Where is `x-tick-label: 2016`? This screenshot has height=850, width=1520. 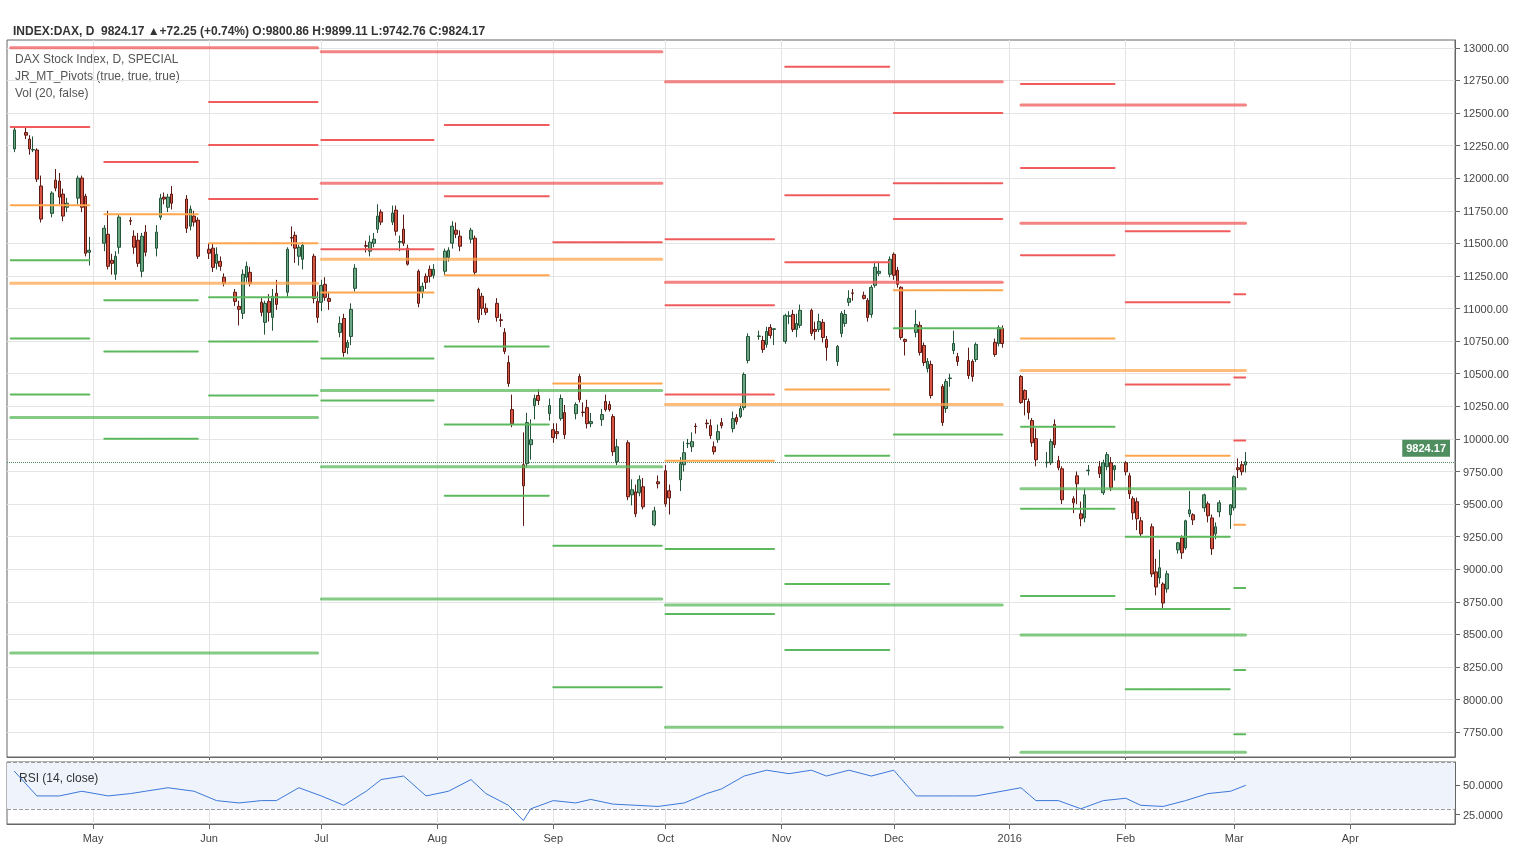 x-tick-label: 2016 is located at coordinates (1009, 837).